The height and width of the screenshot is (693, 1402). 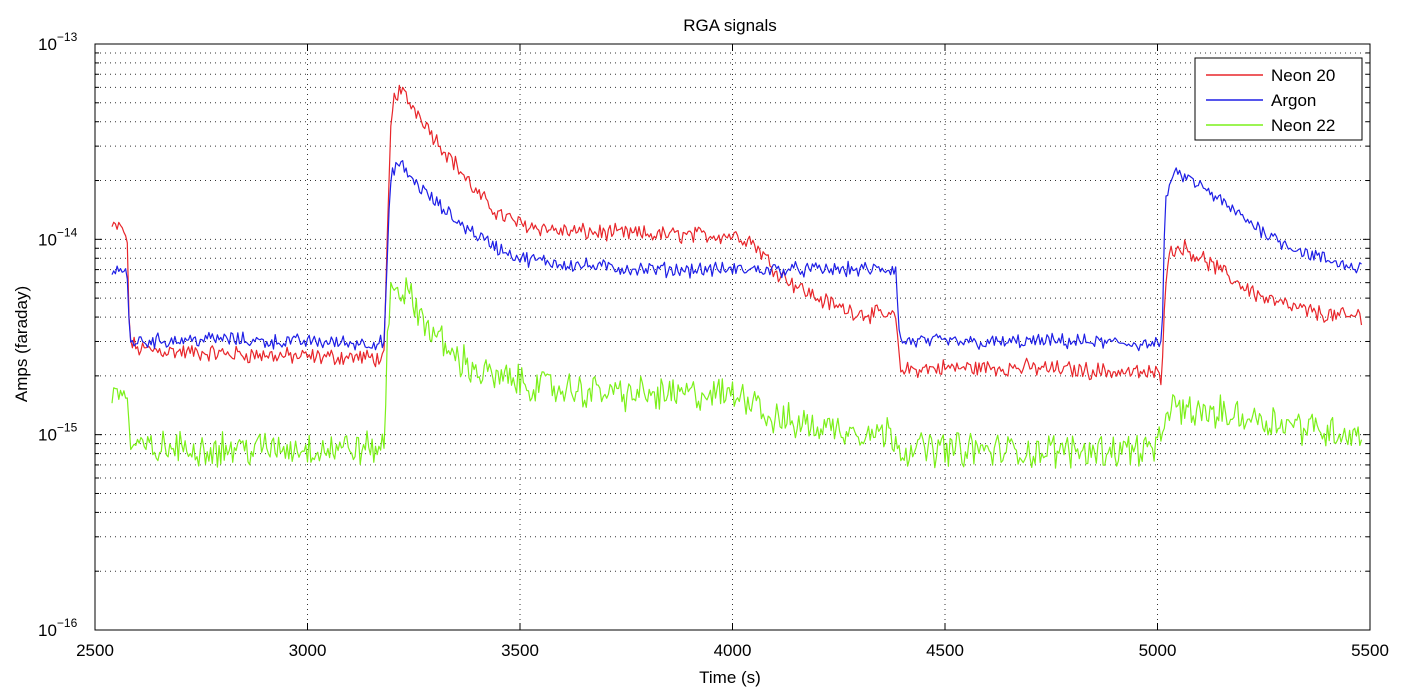 What do you see at coordinates (58, 42) in the screenshot?
I see `y-tick-label: 10−13` at bounding box center [58, 42].